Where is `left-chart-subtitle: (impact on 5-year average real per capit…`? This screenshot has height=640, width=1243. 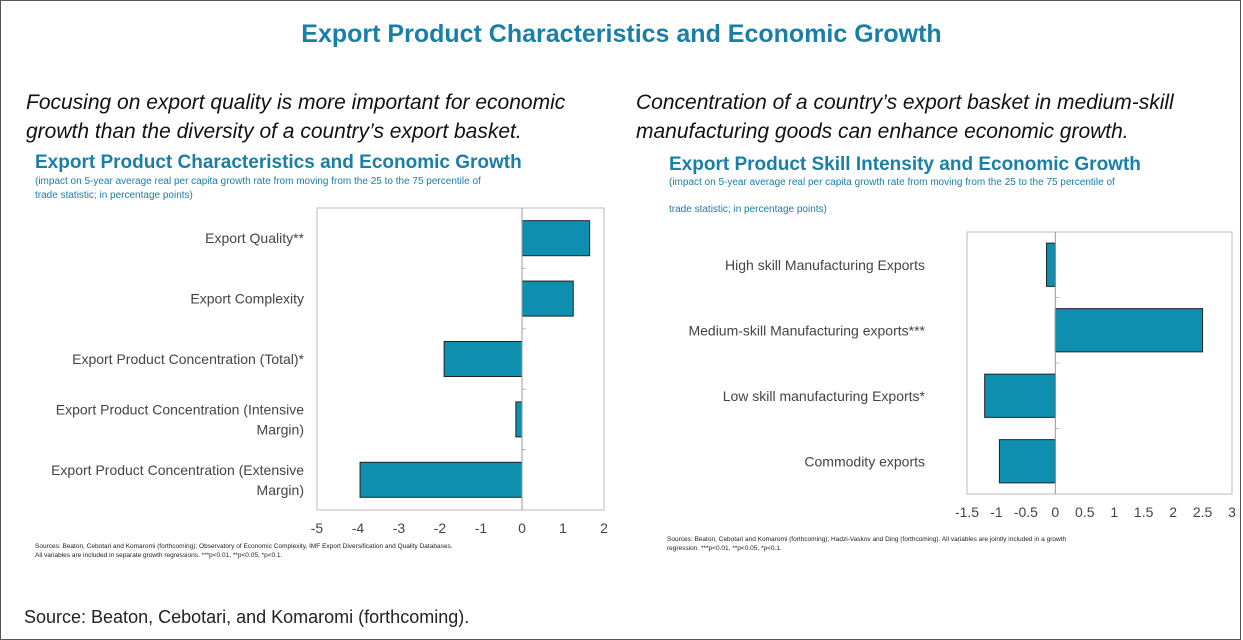
left-chart-subtitle: (impact on 5-year average real per capit… is located at coordinates (258, 189).